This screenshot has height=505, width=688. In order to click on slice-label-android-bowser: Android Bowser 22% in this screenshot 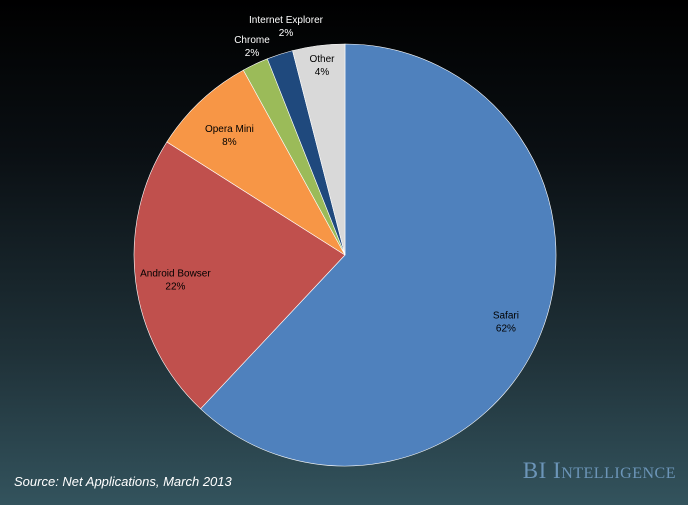, I will do `click(175, 280)`.